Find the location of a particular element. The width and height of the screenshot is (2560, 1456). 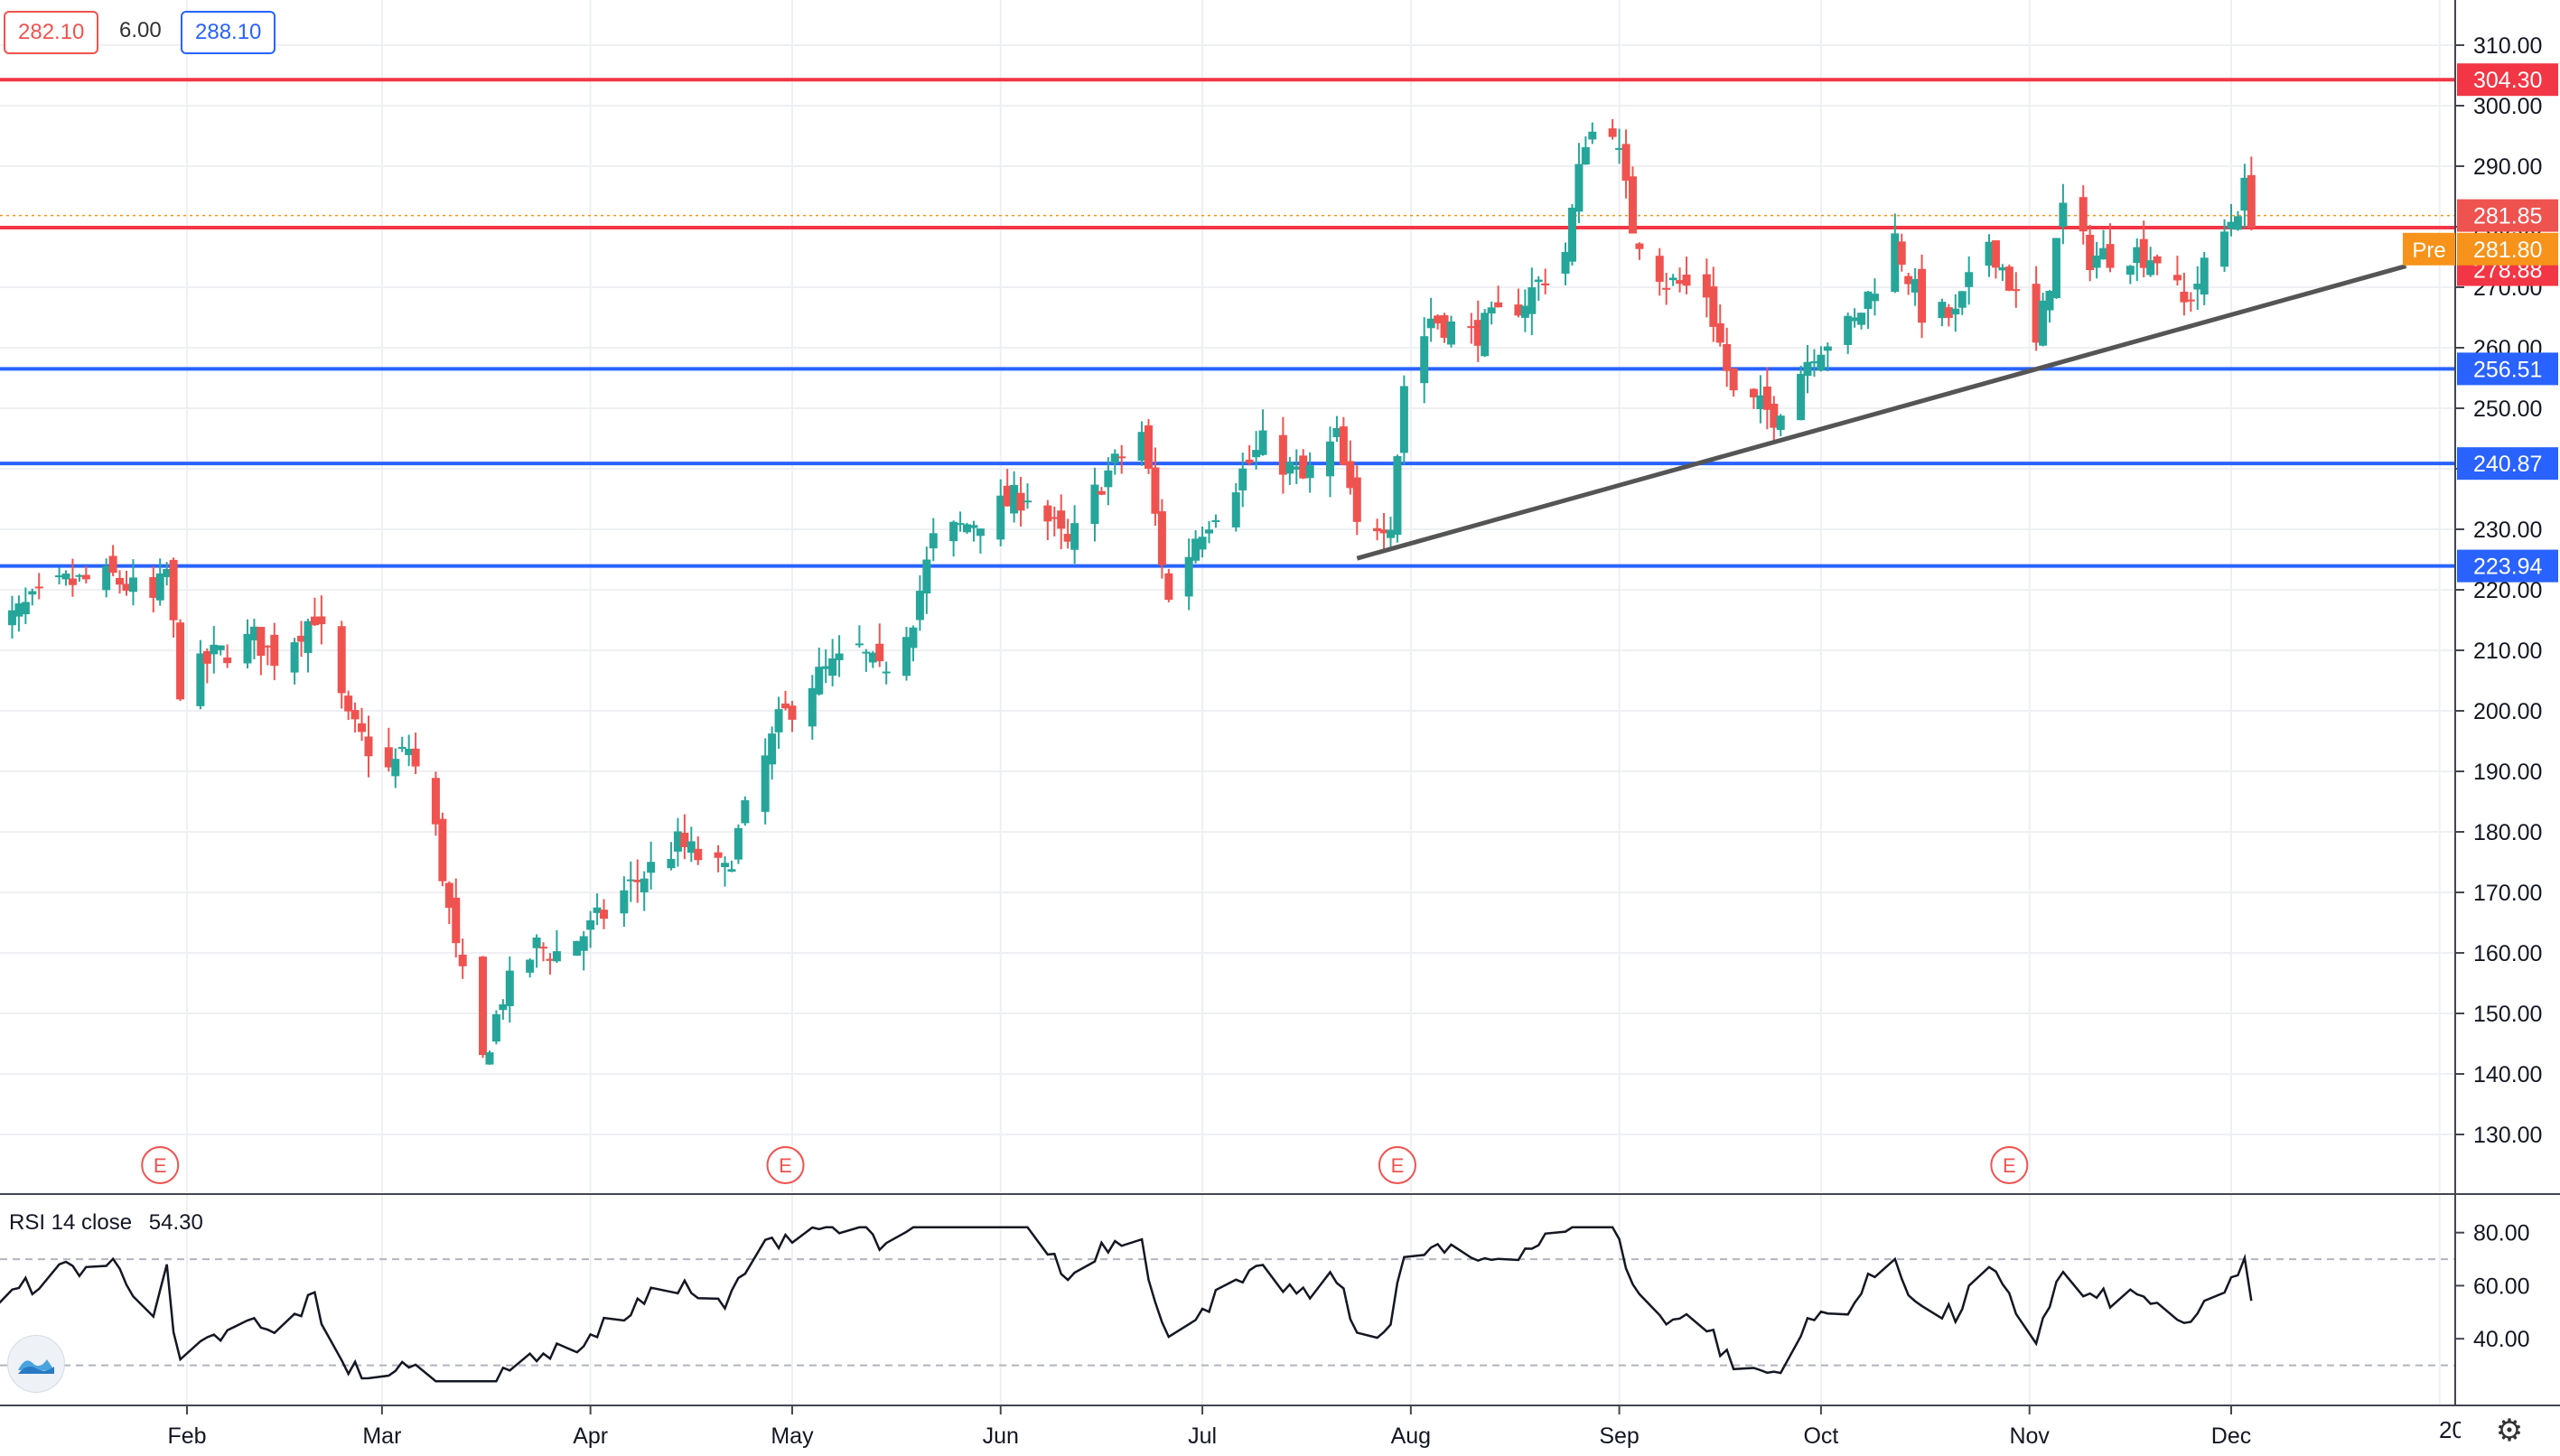

x-tick-label: Aug is located at coordinates (1411, 1436).